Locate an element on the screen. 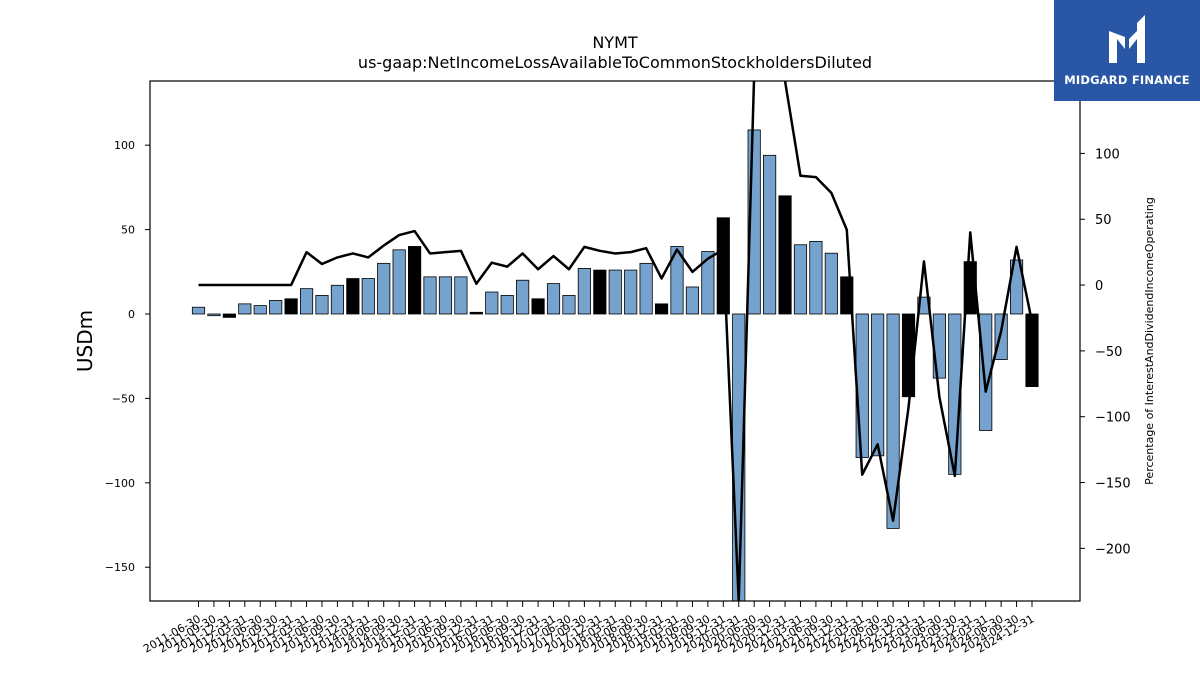 Image resolution: width=1200 pixels, height=675 pixels. y-tick-label: 0 is located at coordinates (131, 314).